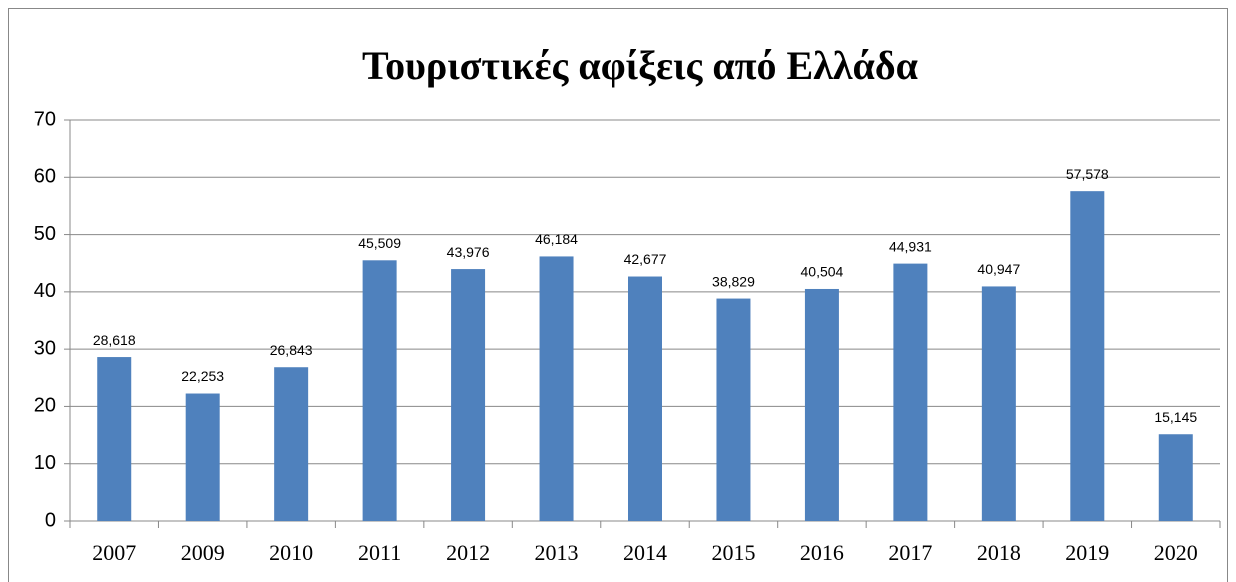 This screenshot has height=582, width=1236. What do you see at coordinates (1176, 552) in the screenshot?
I see `x-tick-label: 2020` at bounding box center [1176, 552].